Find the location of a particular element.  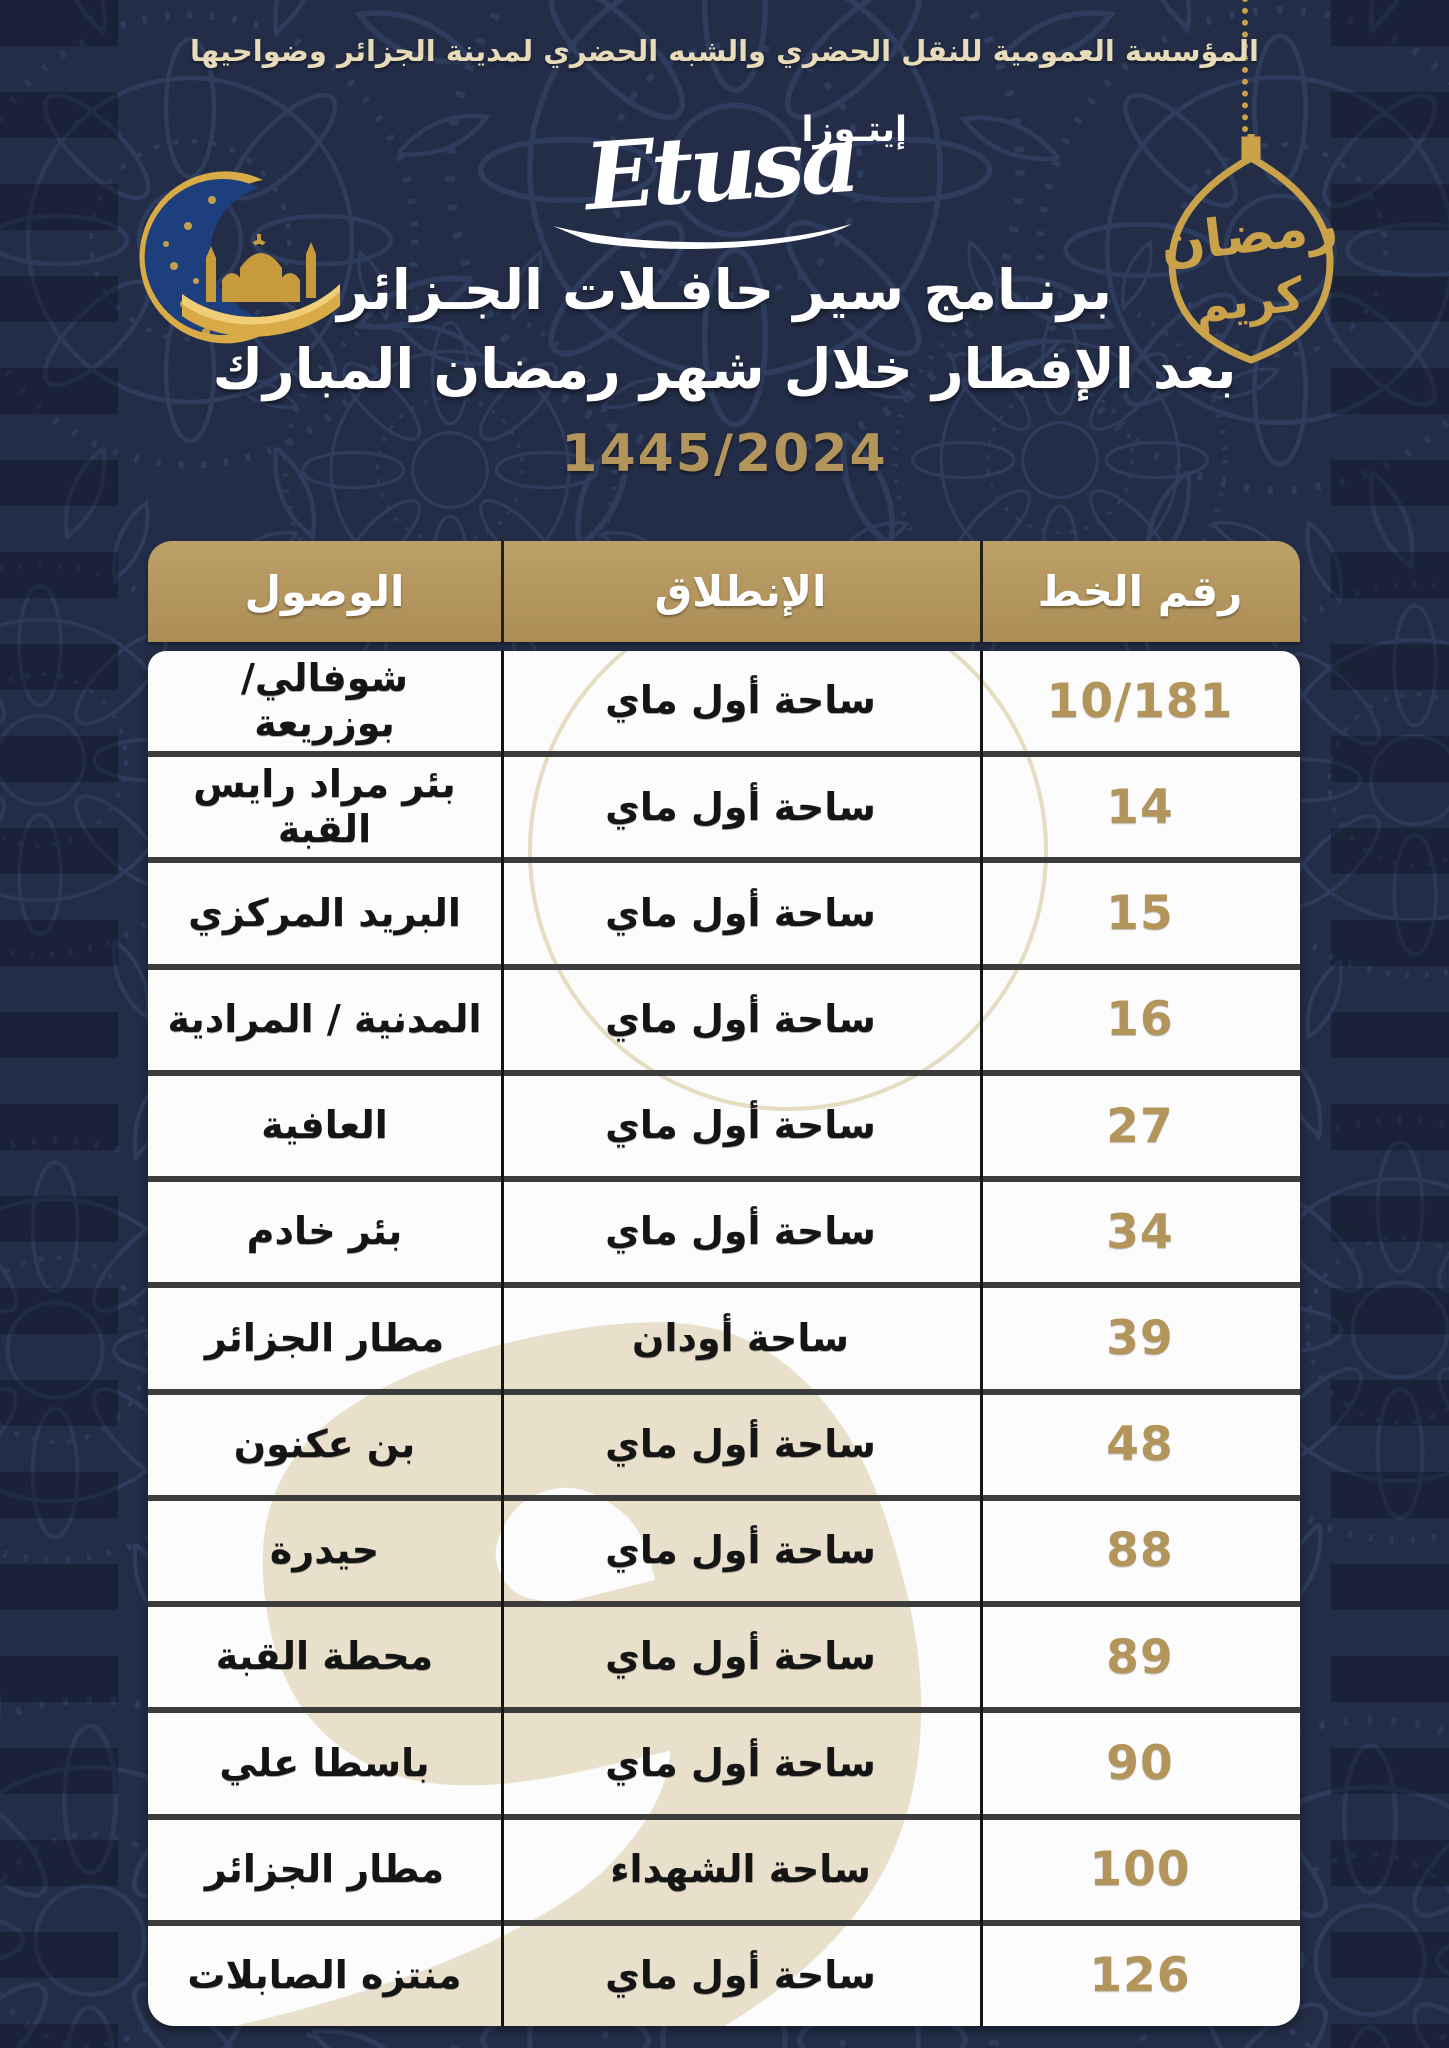

table-row: 10/181 ساحة أول ماي شوفالي/ بوزريعة is located at coordinates (724, 701).